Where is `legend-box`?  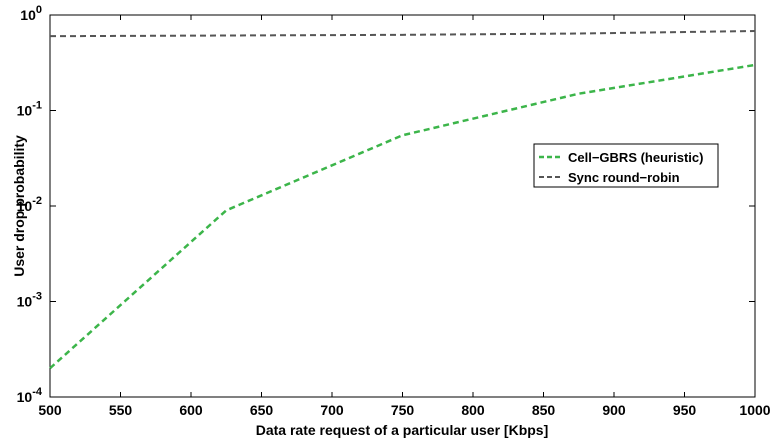
legend-box is located at coordinates (626, 165).